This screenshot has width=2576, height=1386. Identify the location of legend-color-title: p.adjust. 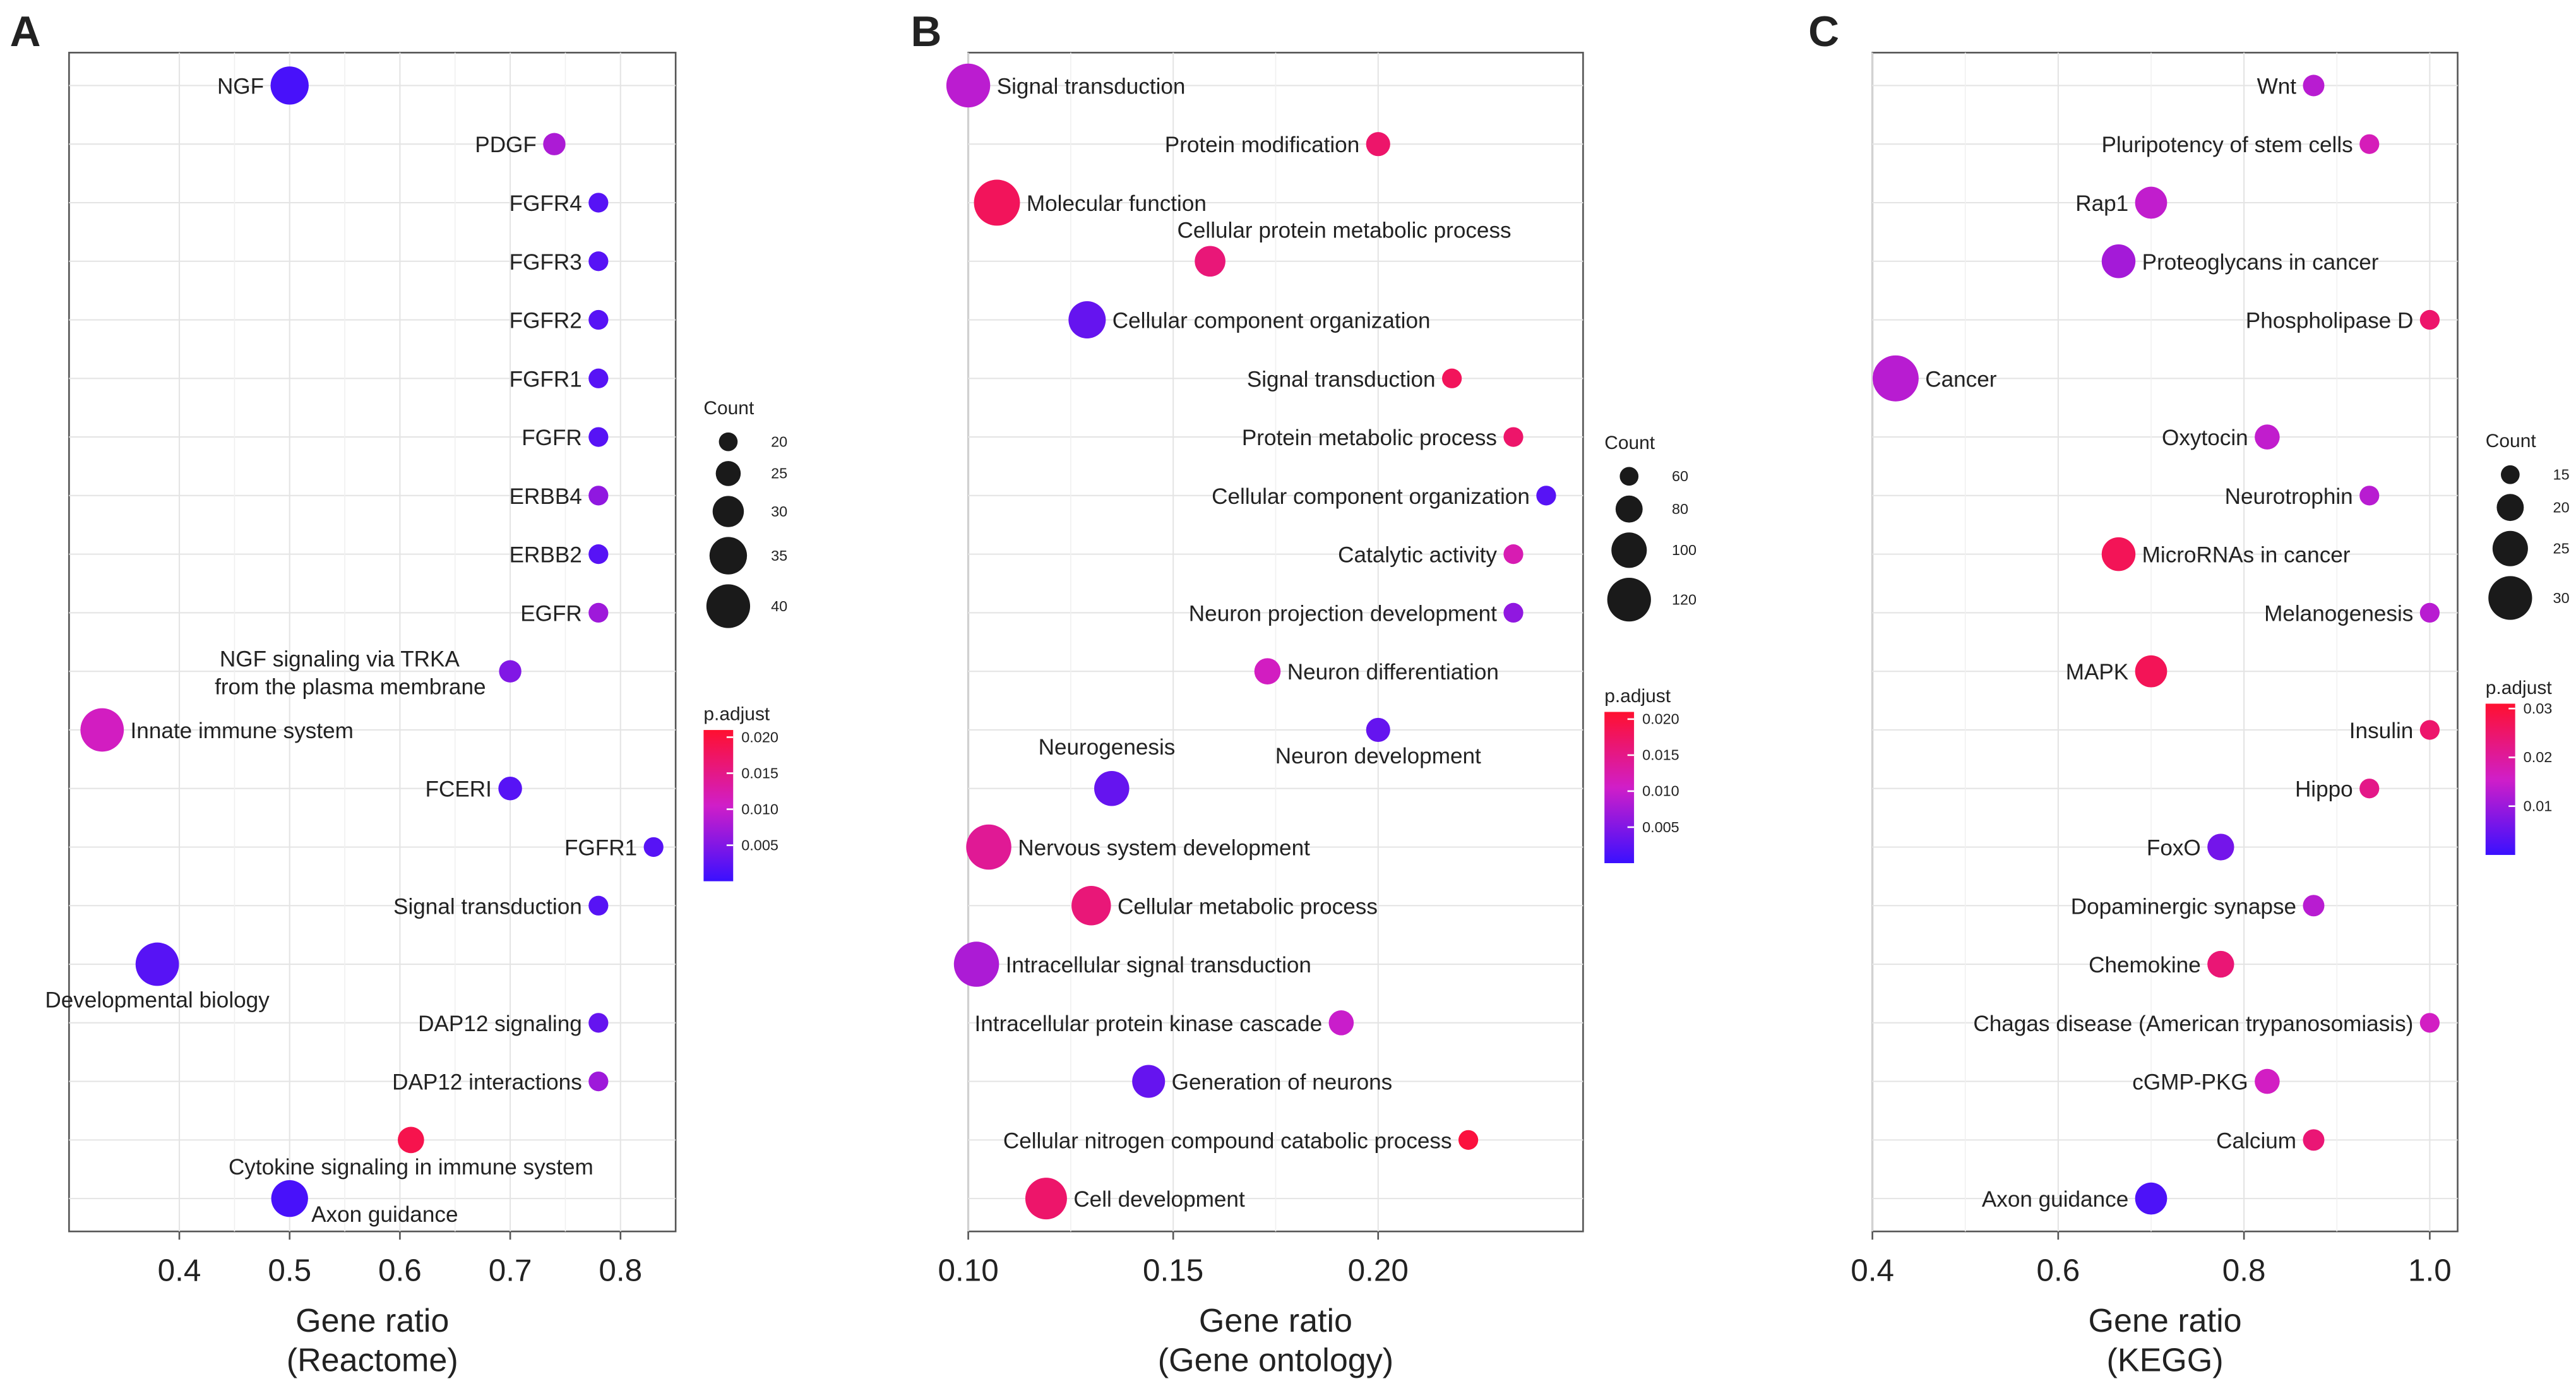
(2519, 688).